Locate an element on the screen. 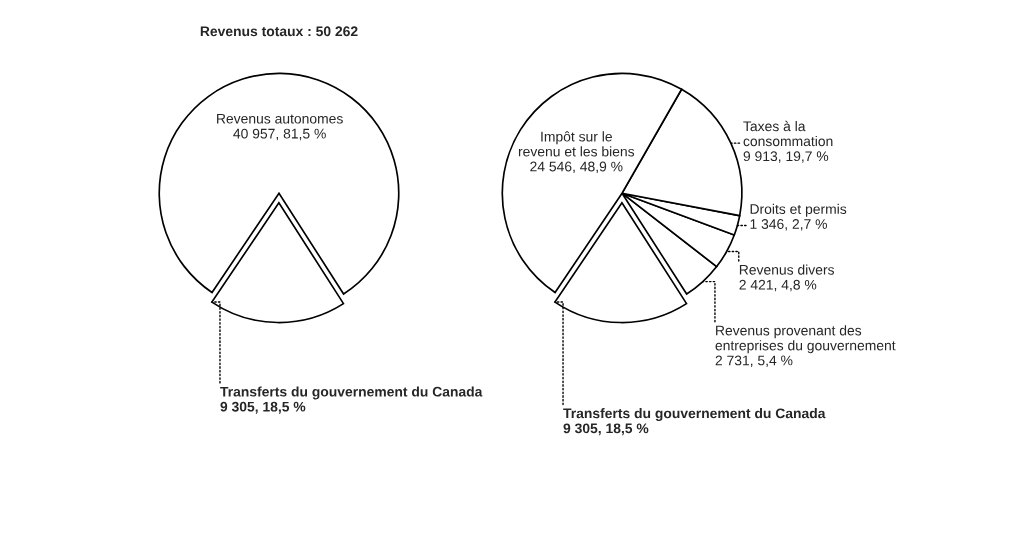  slice-label: Revenus provenant des entreprises du gouvernement is located at coordinates (805, 339).